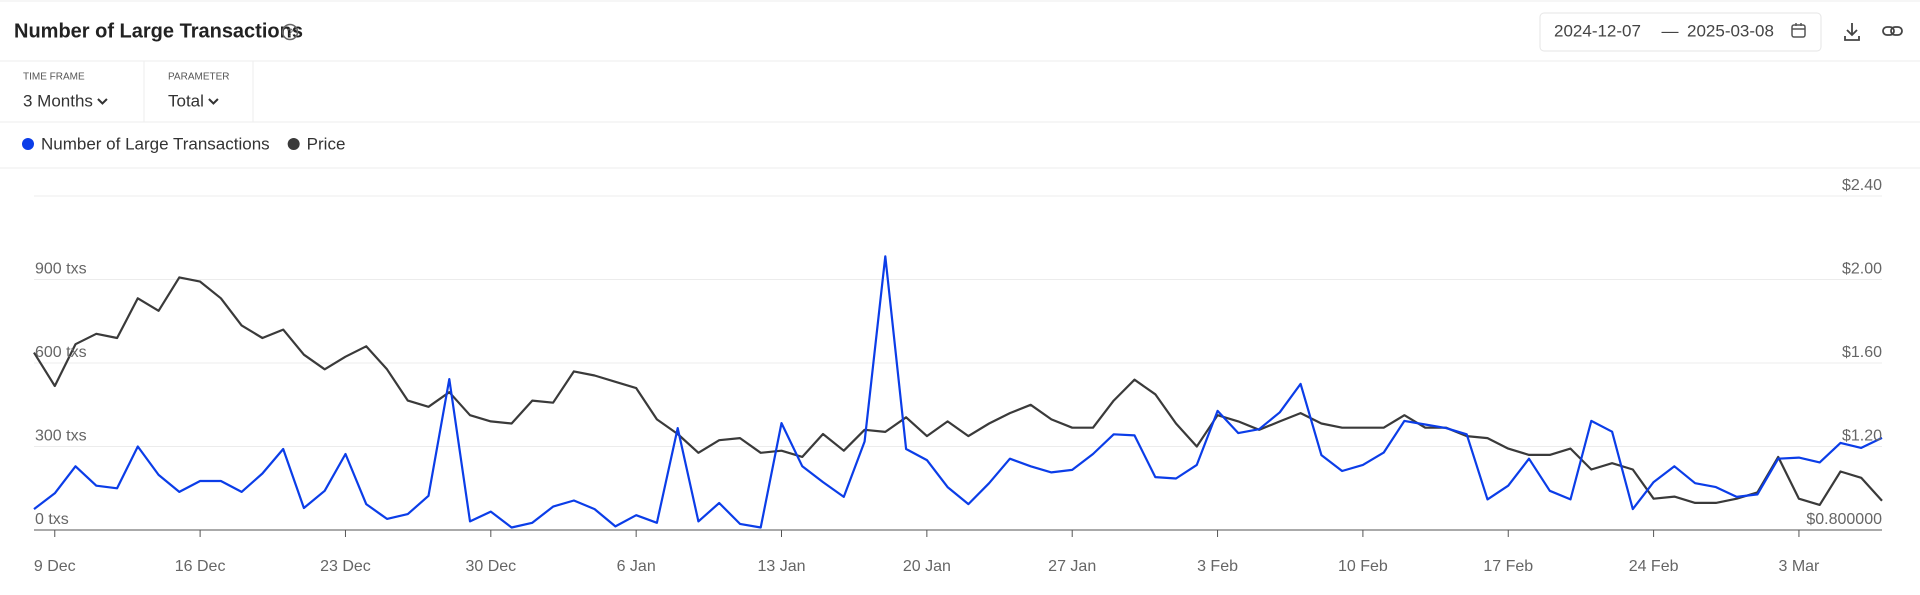 This screenshot has width=1920, height=595. I want to click on page-title: Number of Large Transactions, so click(158, 31).